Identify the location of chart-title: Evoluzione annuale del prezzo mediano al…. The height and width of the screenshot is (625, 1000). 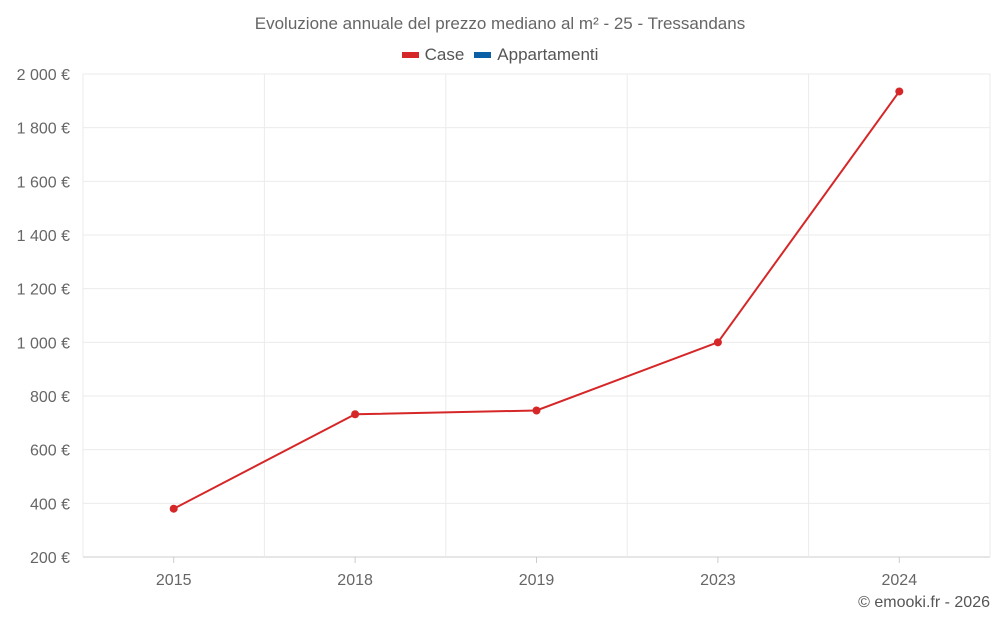
(500, 23).